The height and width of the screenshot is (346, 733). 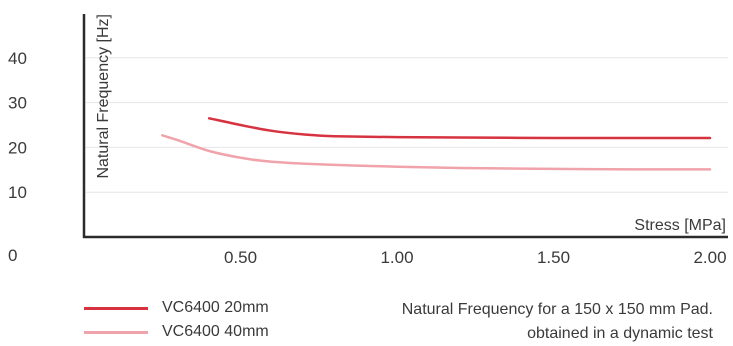 I want to click on x-tick-label: 0.50, so click(x=240, y=257).